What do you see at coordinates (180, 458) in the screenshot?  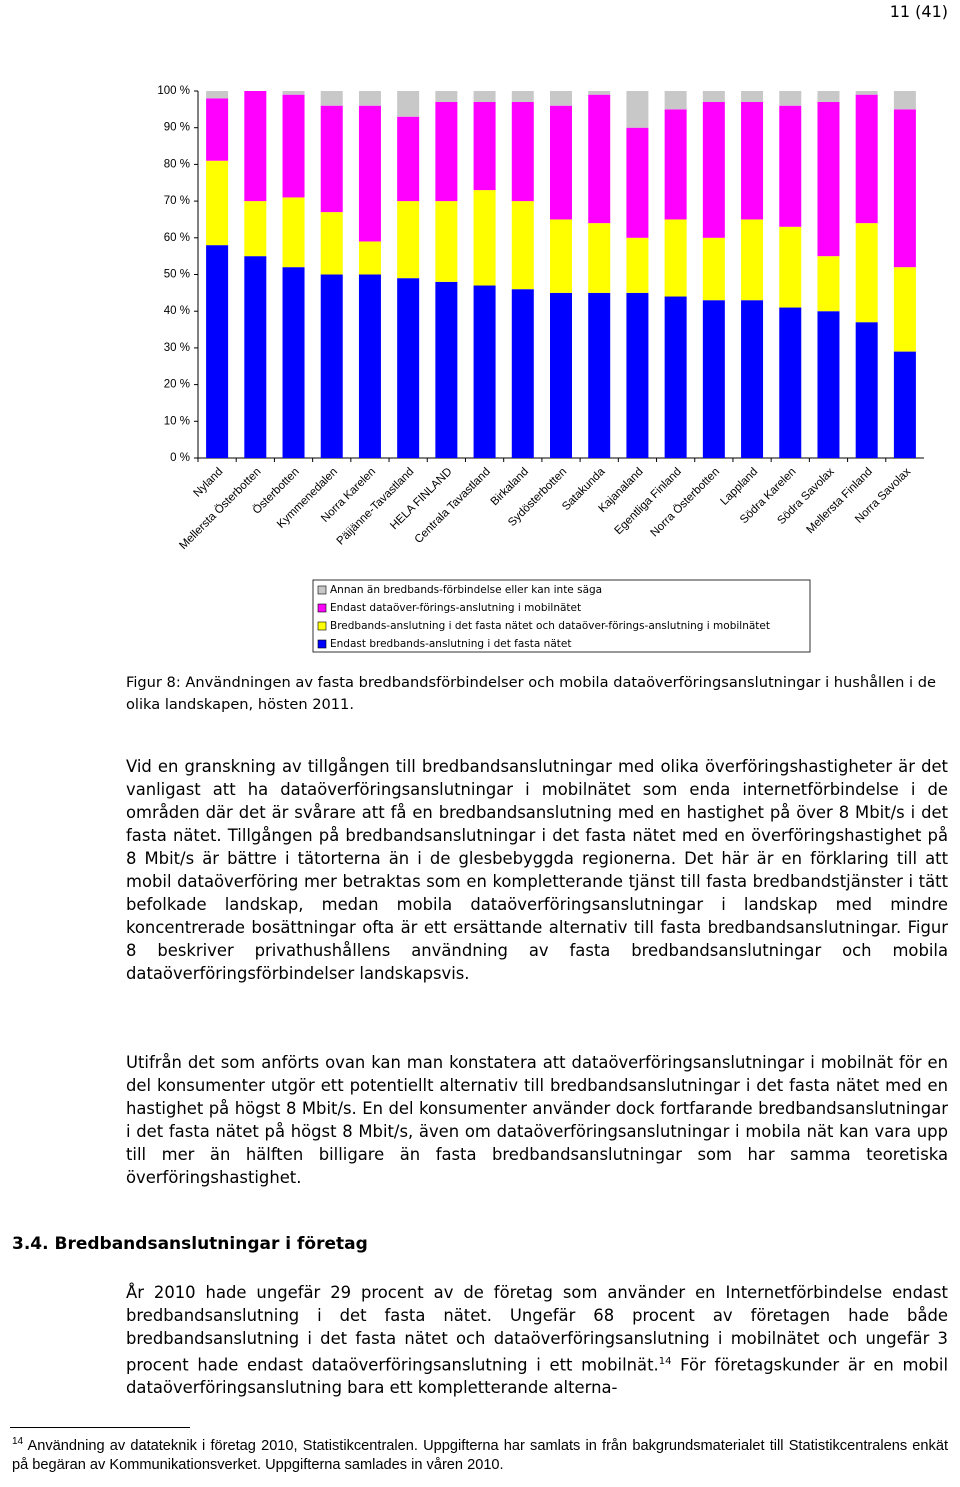 I see `y-tick-label: 0 %` at bounding box center [180, 458].